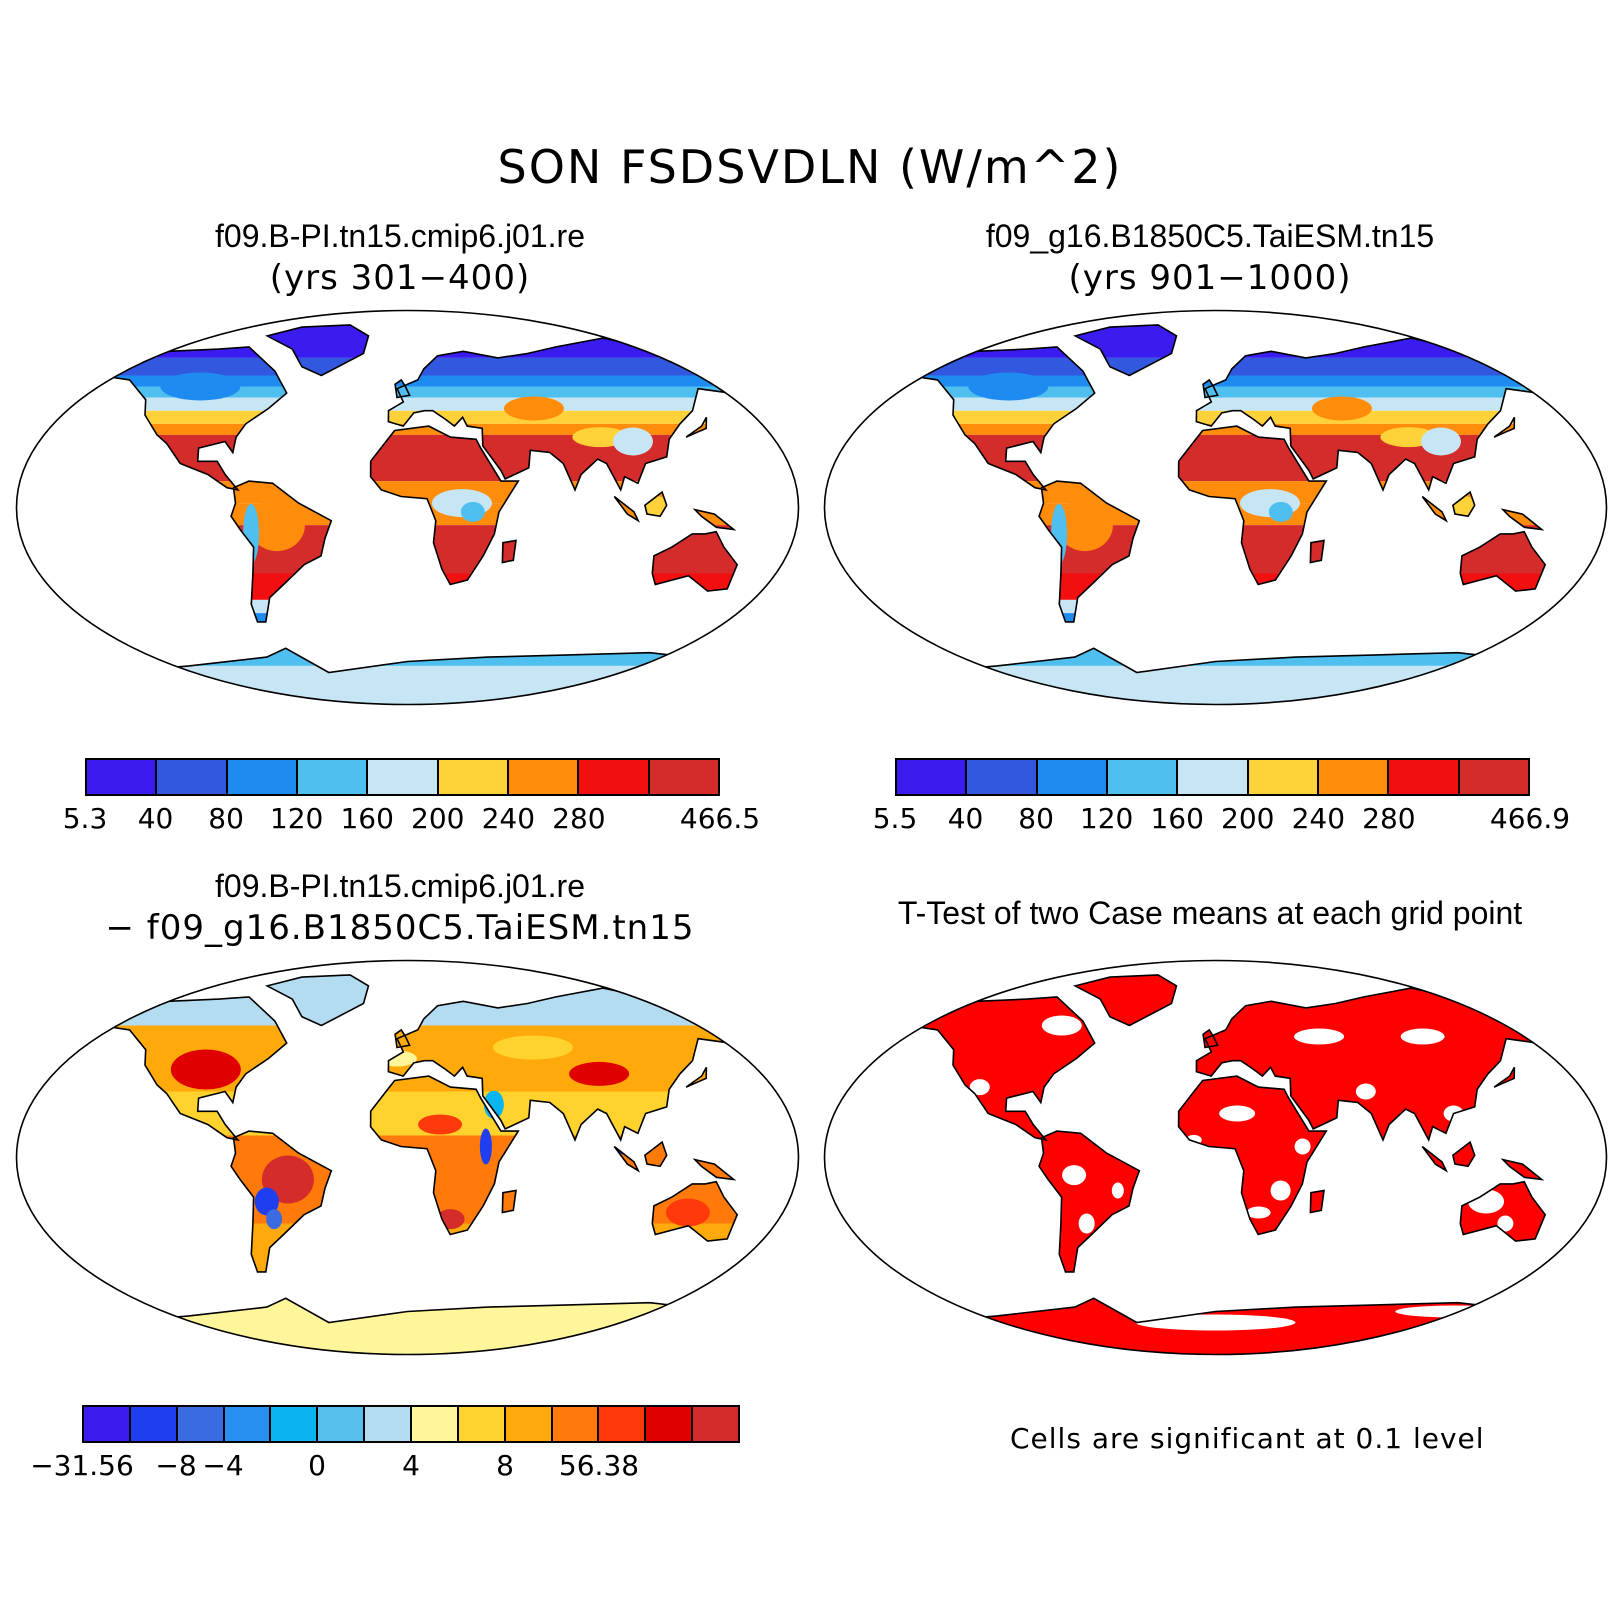  I want to click on colorbar-tick-label: 8, so click(505, 1465).